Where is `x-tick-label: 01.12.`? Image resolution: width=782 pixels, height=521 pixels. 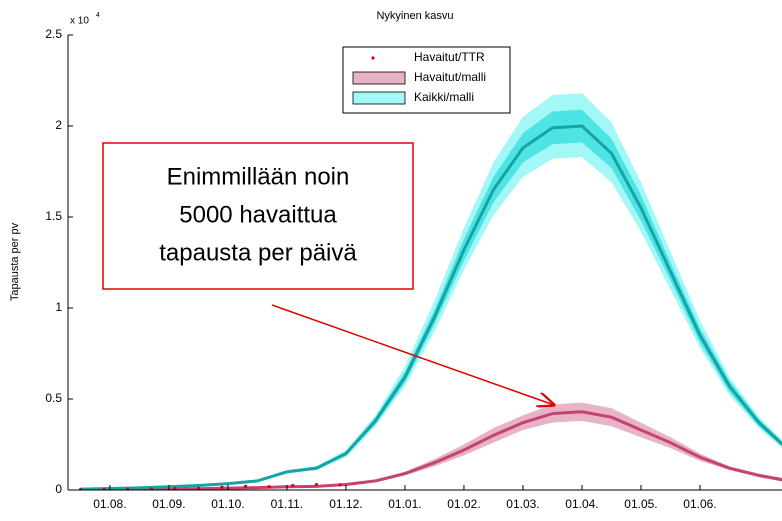 x-tick-label: 01.12. is located at coordinates (345, 504).